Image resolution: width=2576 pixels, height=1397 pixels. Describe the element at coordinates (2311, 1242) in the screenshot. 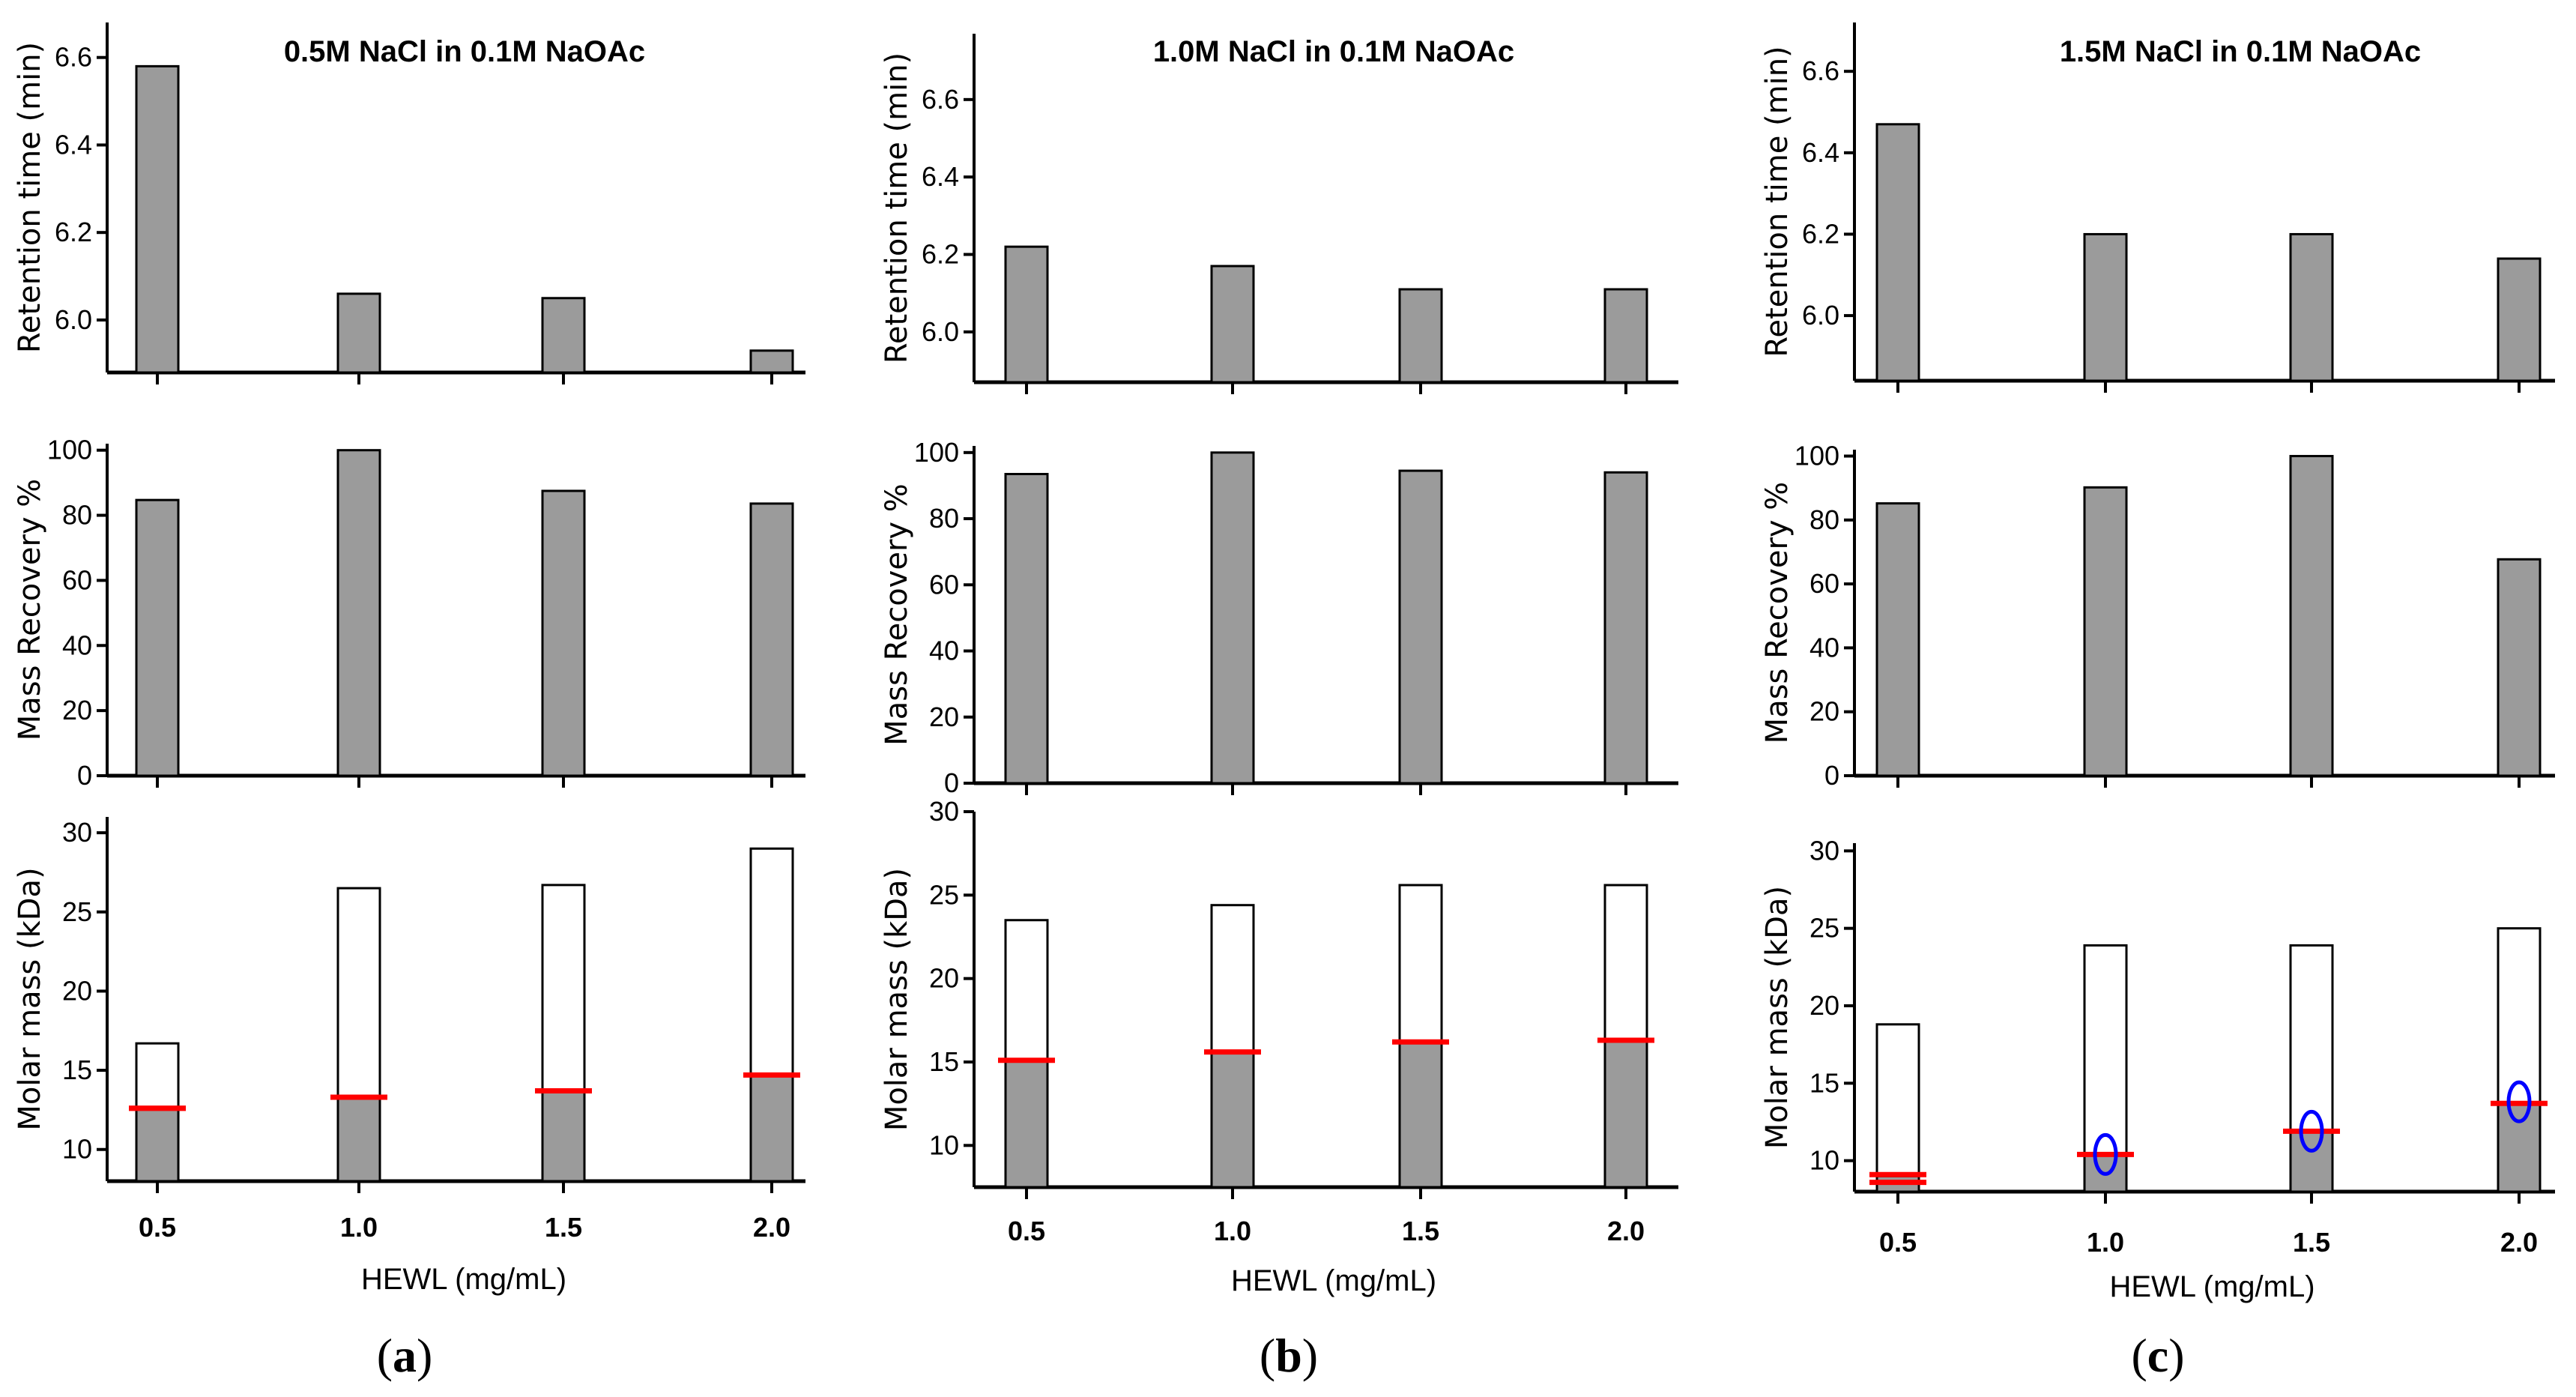

I see `x-tick-label: 1.5` at that location.